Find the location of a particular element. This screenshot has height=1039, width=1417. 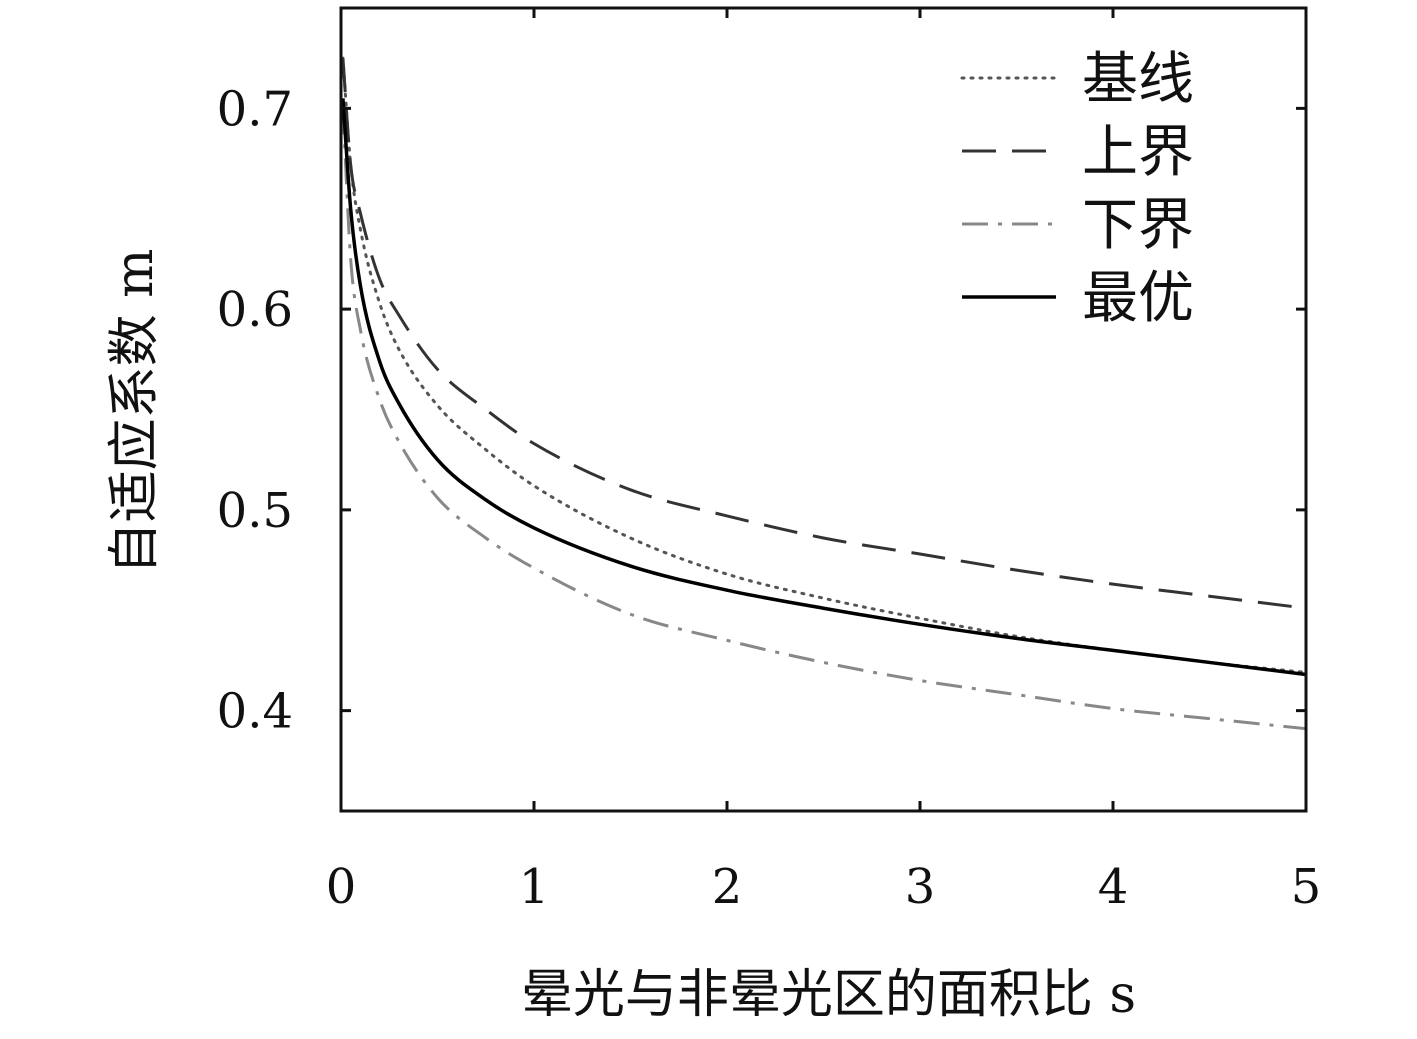

x-tick-label: 1 is located at coordinates (534, 887).